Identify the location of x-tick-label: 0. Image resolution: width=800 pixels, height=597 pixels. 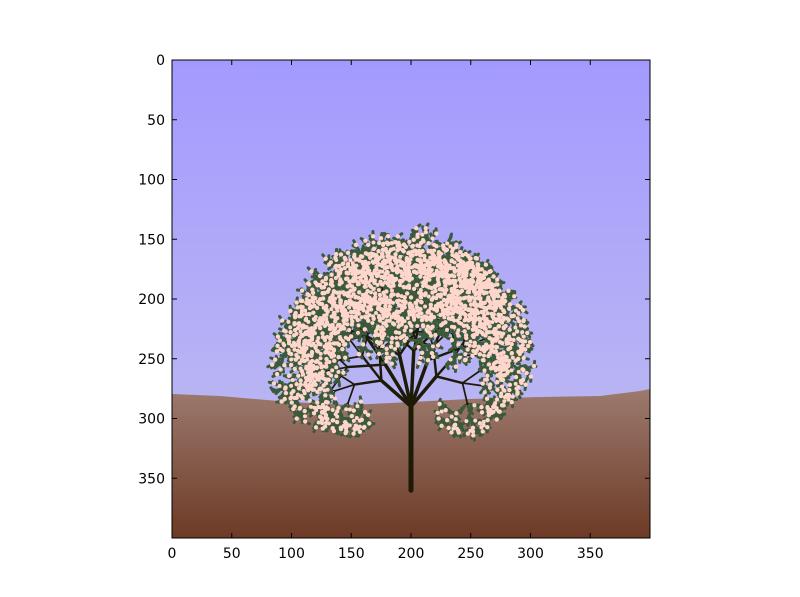
(172, 554).